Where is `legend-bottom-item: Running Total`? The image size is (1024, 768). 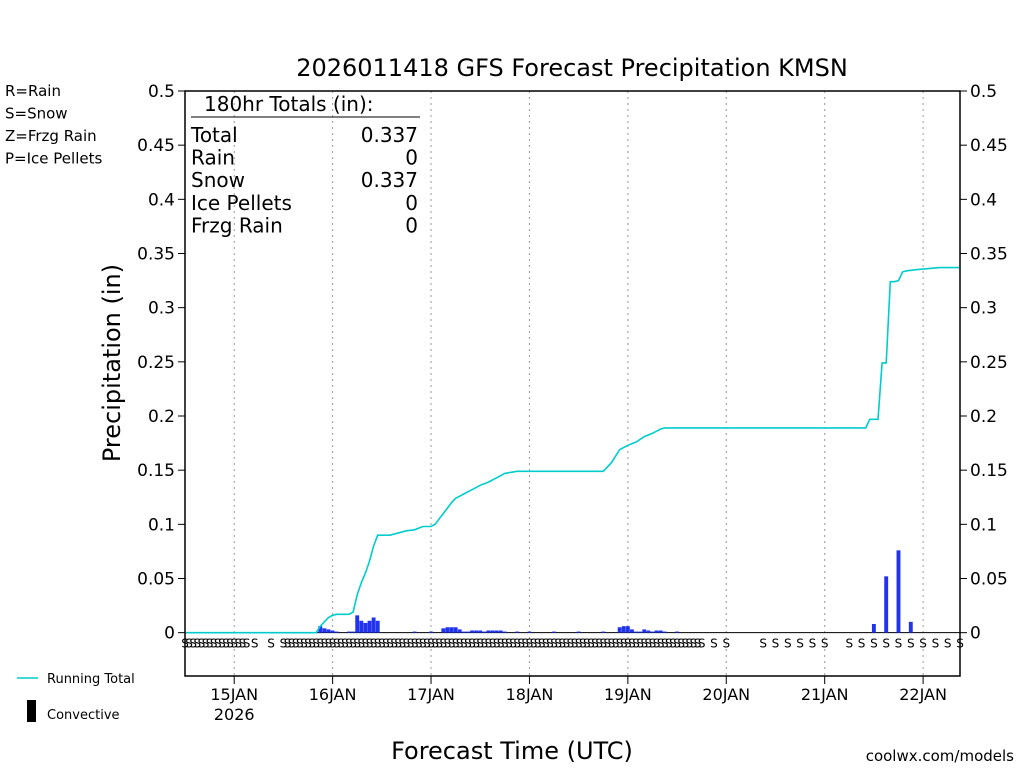 legend-bottom-item: Running Total is located at coordinates (91, 679).